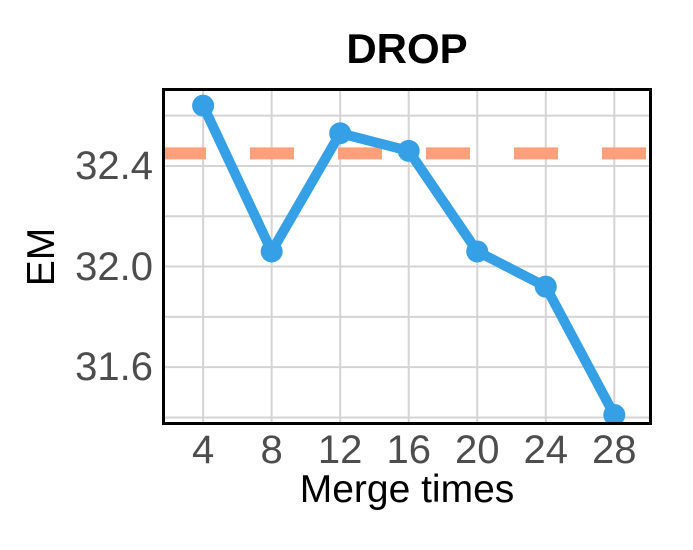 Image resolution: width=693 pixels, height=550 pixels. What do you see at coordinates (614, 450) in the screenshot?
I see `x-tick-label: 28` at bounding box center [614, 450].